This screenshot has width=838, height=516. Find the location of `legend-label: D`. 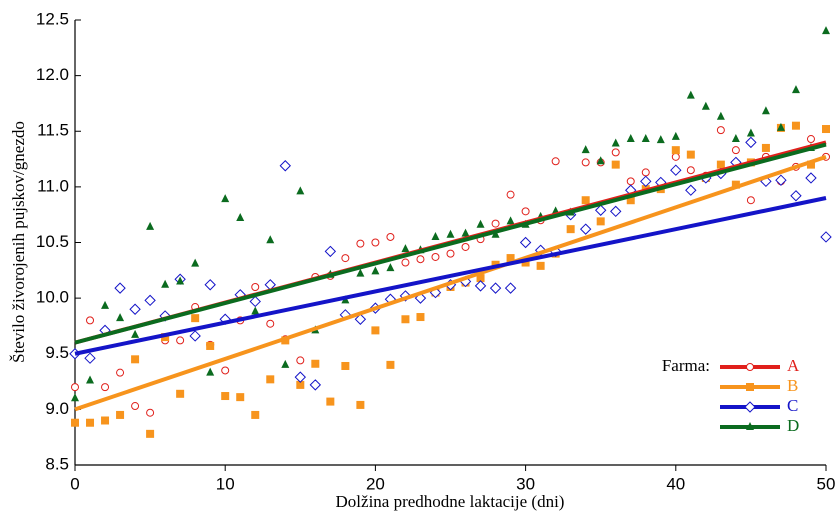

legend-label: D is located at coordinates (793, 425).